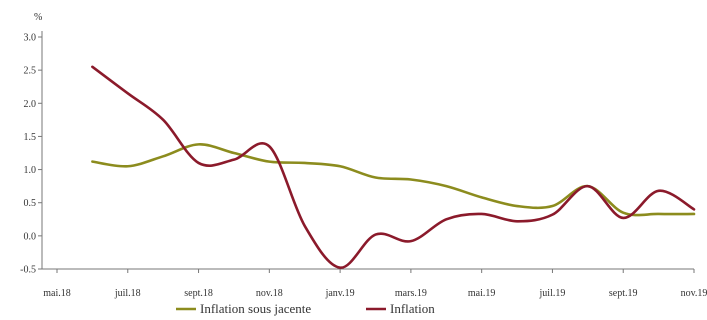 This screenshot has width=707, height=320. Describe the element at coordinates (30, 104) in the screenshot. I see `y-tick-label: 2.0` at that location.